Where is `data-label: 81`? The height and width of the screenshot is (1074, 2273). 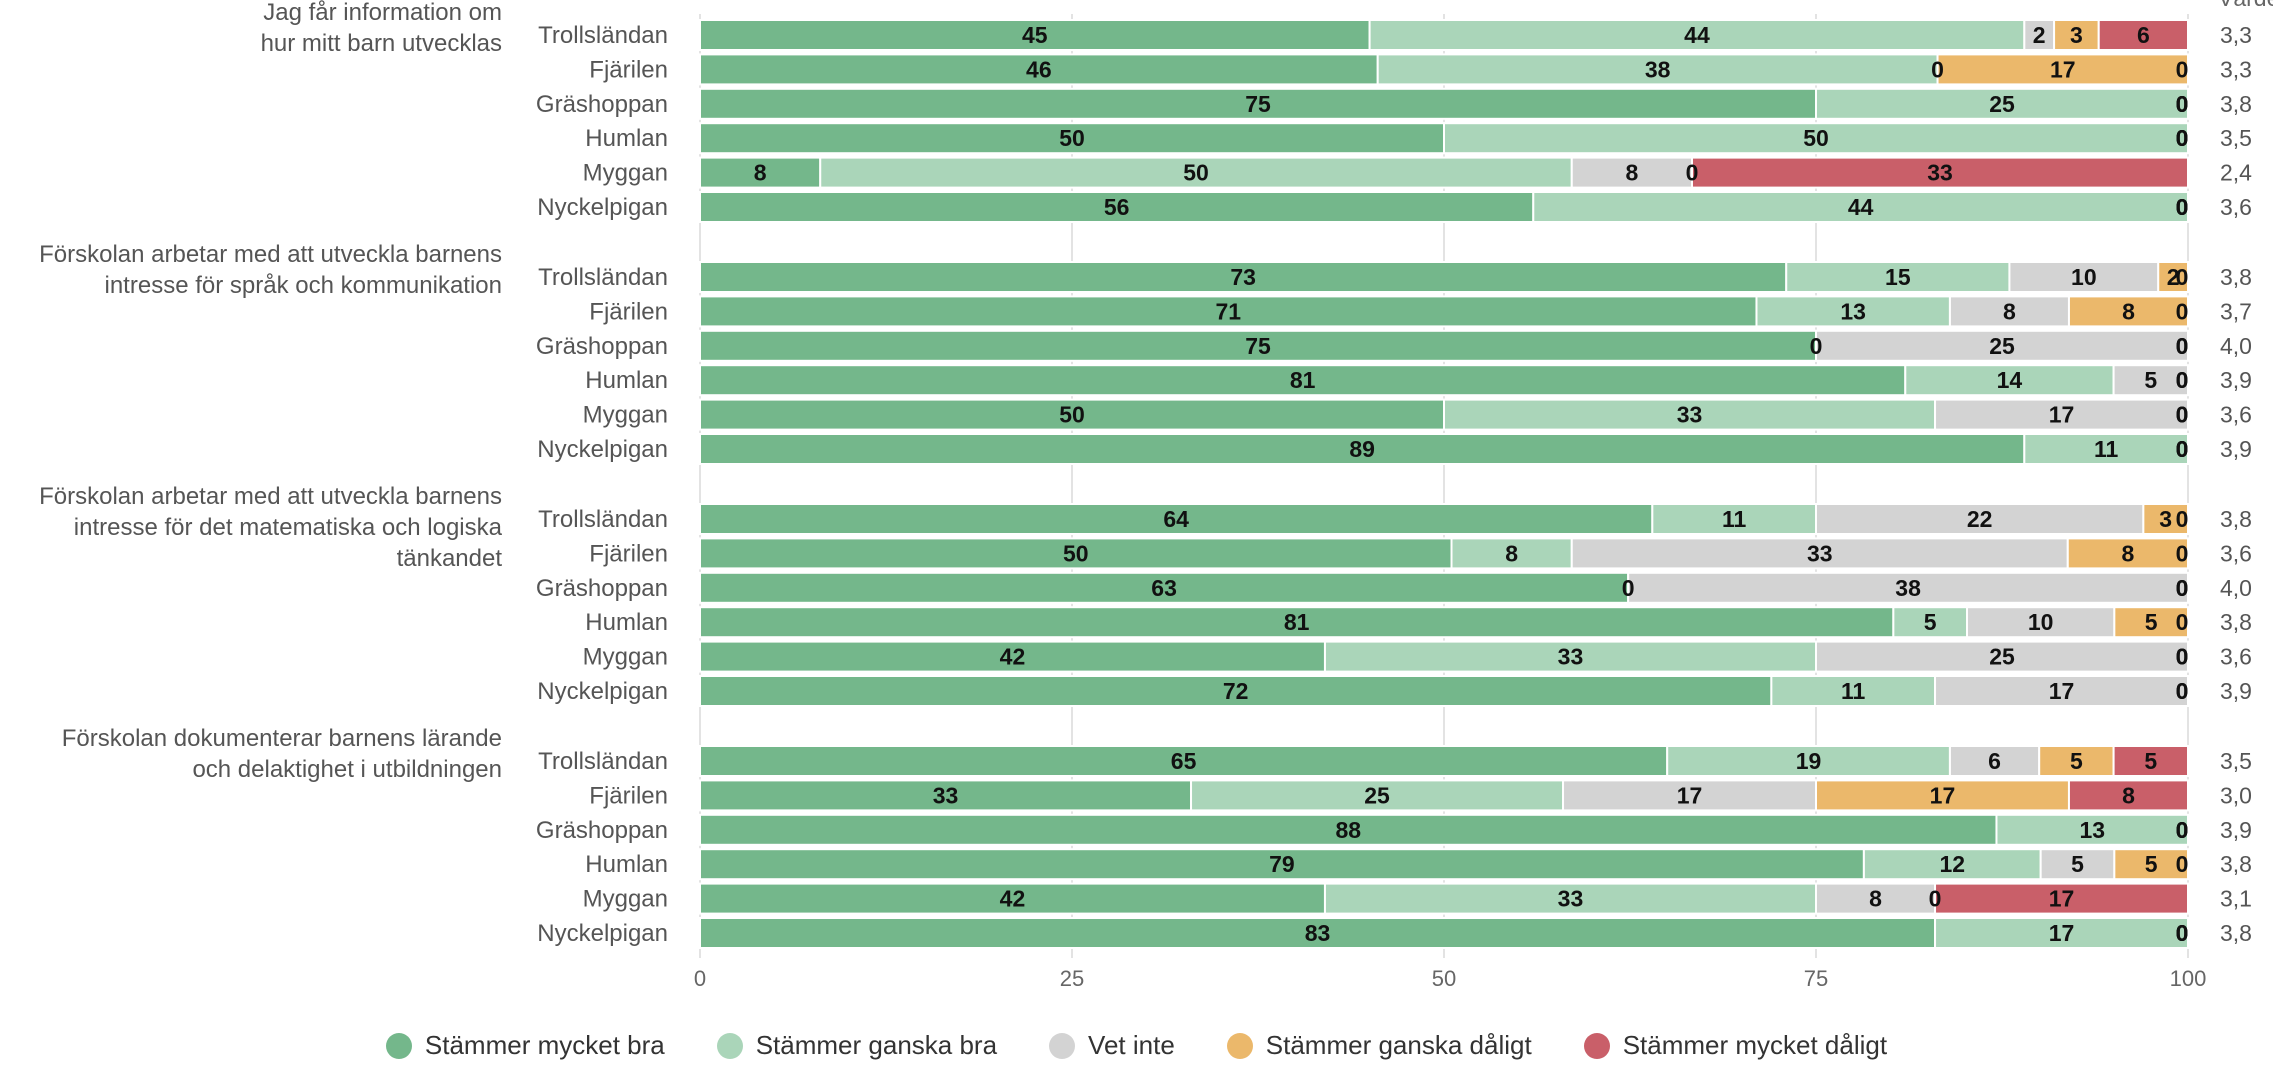
data-label: 81 is located at coordinates (1297, 622).